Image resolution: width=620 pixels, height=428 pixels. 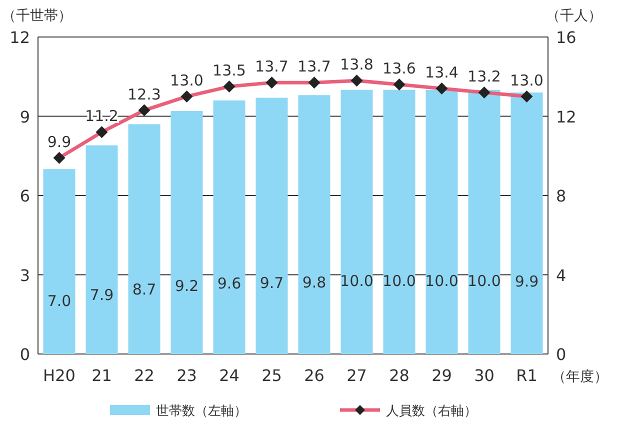 I want to click on x-tick-label: 25, so click(x=272, y=375).